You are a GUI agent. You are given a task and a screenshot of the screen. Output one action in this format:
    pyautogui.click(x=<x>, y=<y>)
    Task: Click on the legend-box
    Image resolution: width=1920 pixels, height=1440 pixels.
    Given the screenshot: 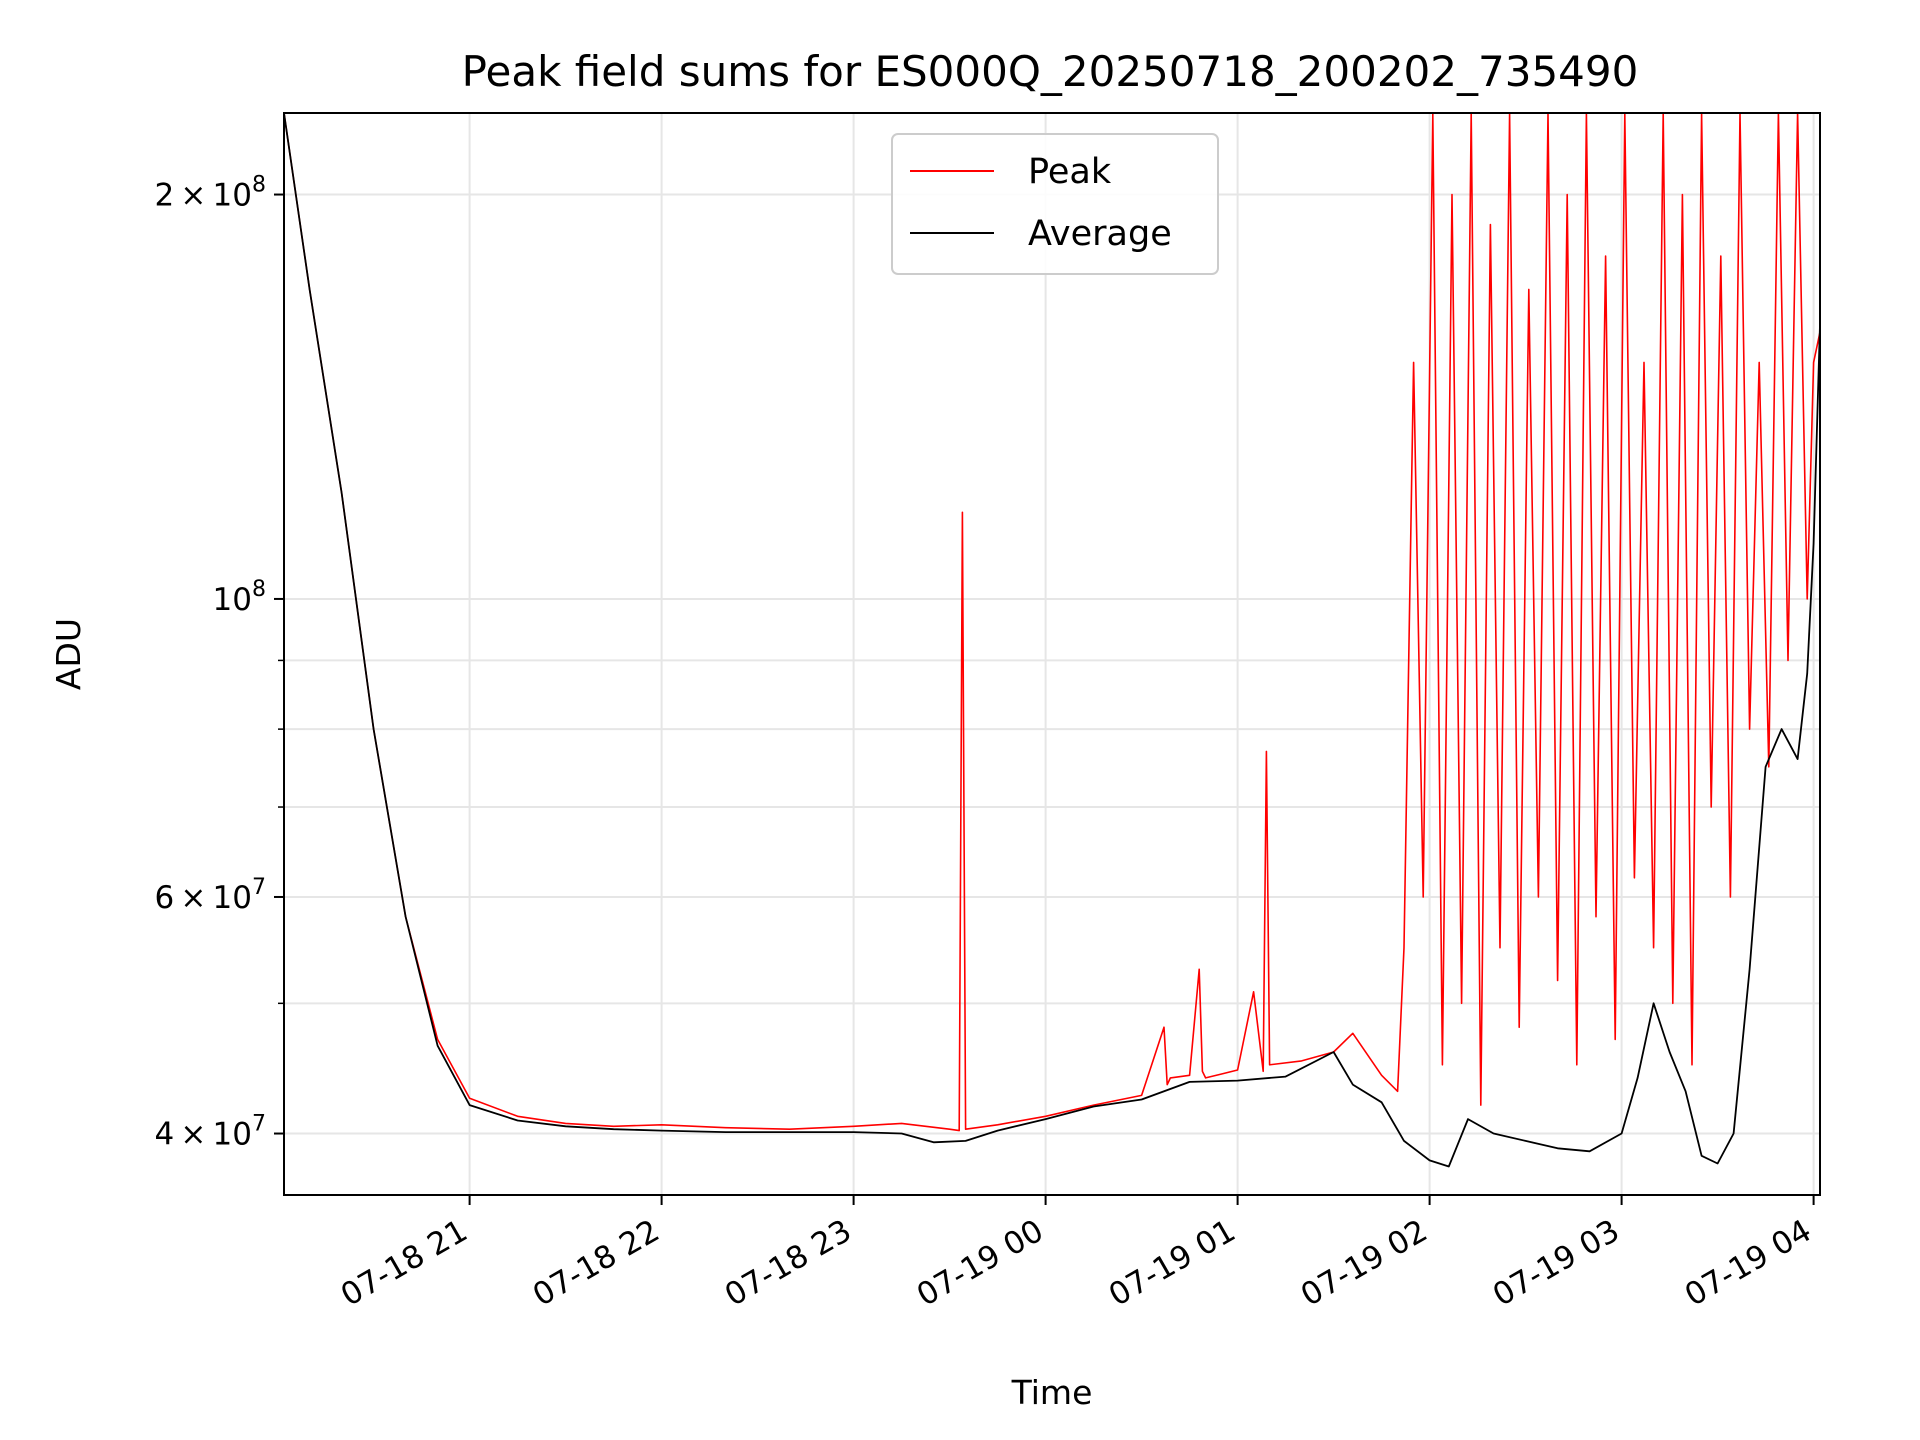 What is the action you would take?
    pyautogui.click(x=1055, y=204)
    